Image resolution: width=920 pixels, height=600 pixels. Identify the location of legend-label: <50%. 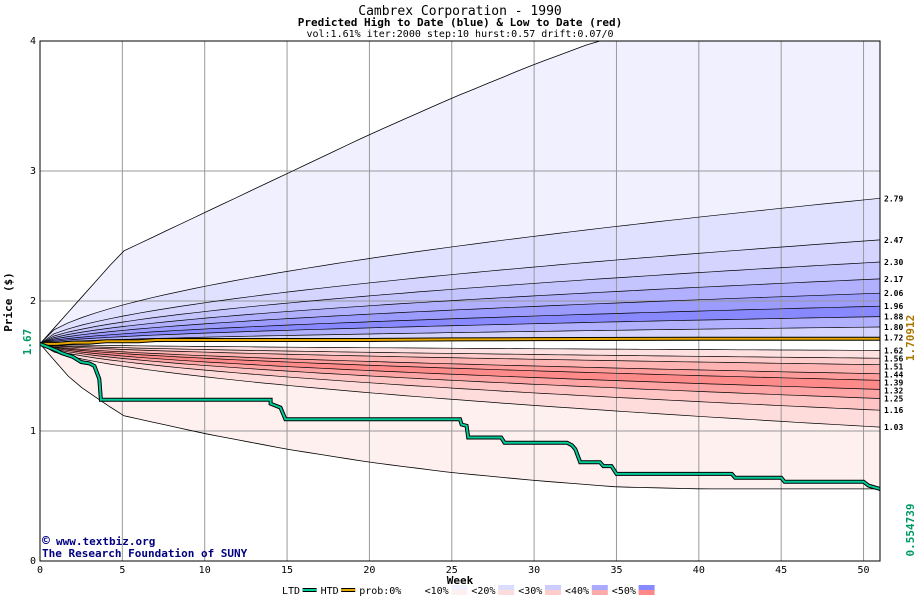
(624, 591).